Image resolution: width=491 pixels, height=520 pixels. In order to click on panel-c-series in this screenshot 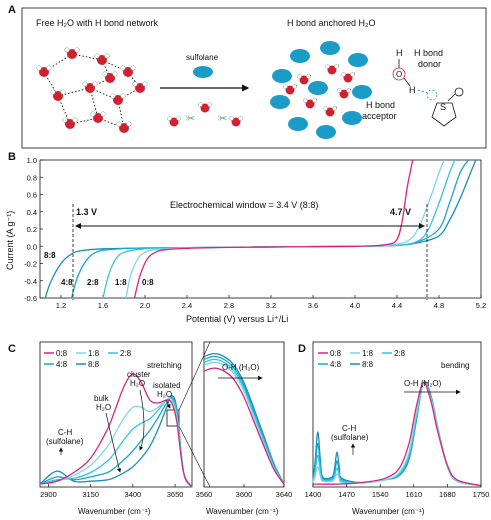, I will do `click(116, 430)`.